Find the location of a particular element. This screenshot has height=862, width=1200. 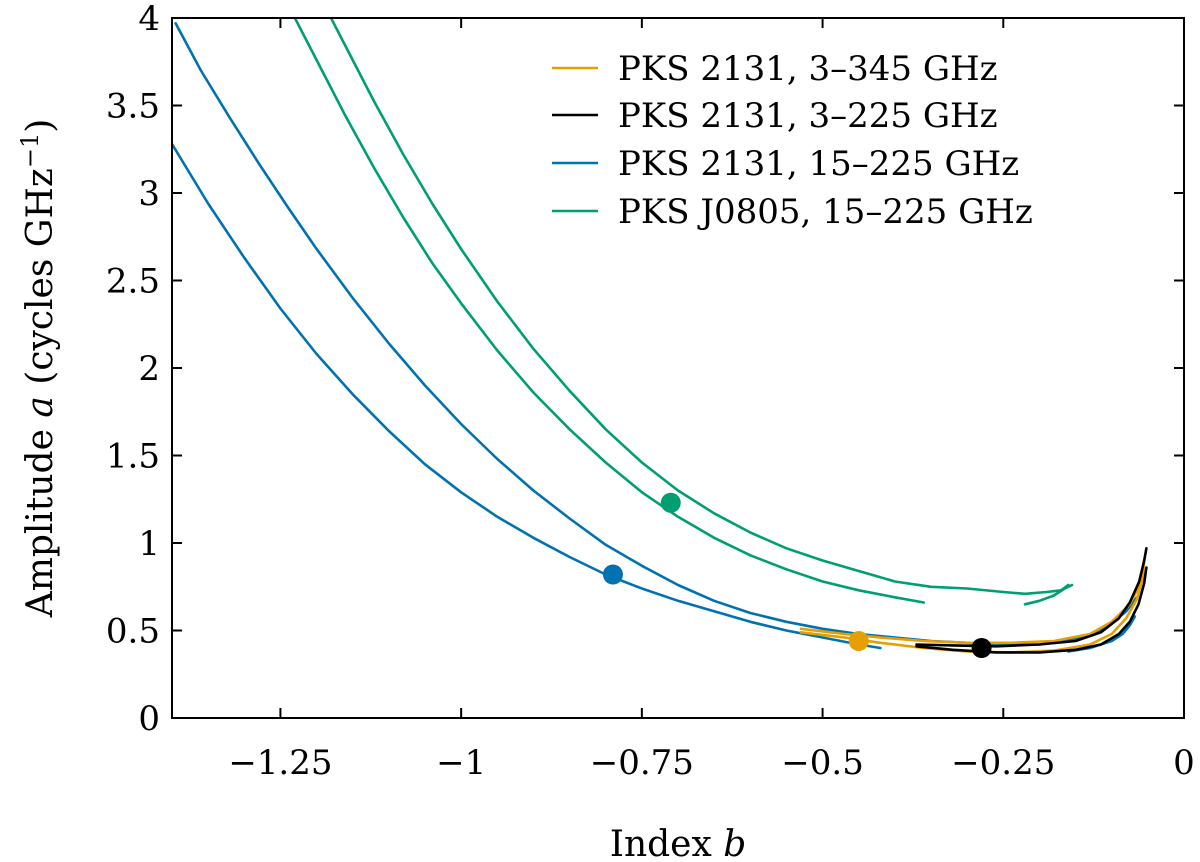

x-tick-label: −1 is located at coordinates (461, 763).